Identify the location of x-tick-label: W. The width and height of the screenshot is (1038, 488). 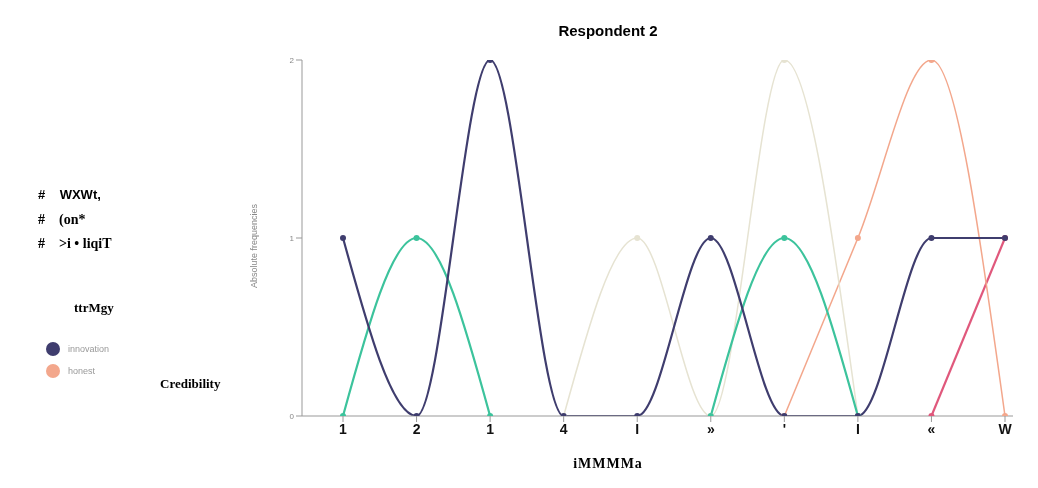
(1005, 428).